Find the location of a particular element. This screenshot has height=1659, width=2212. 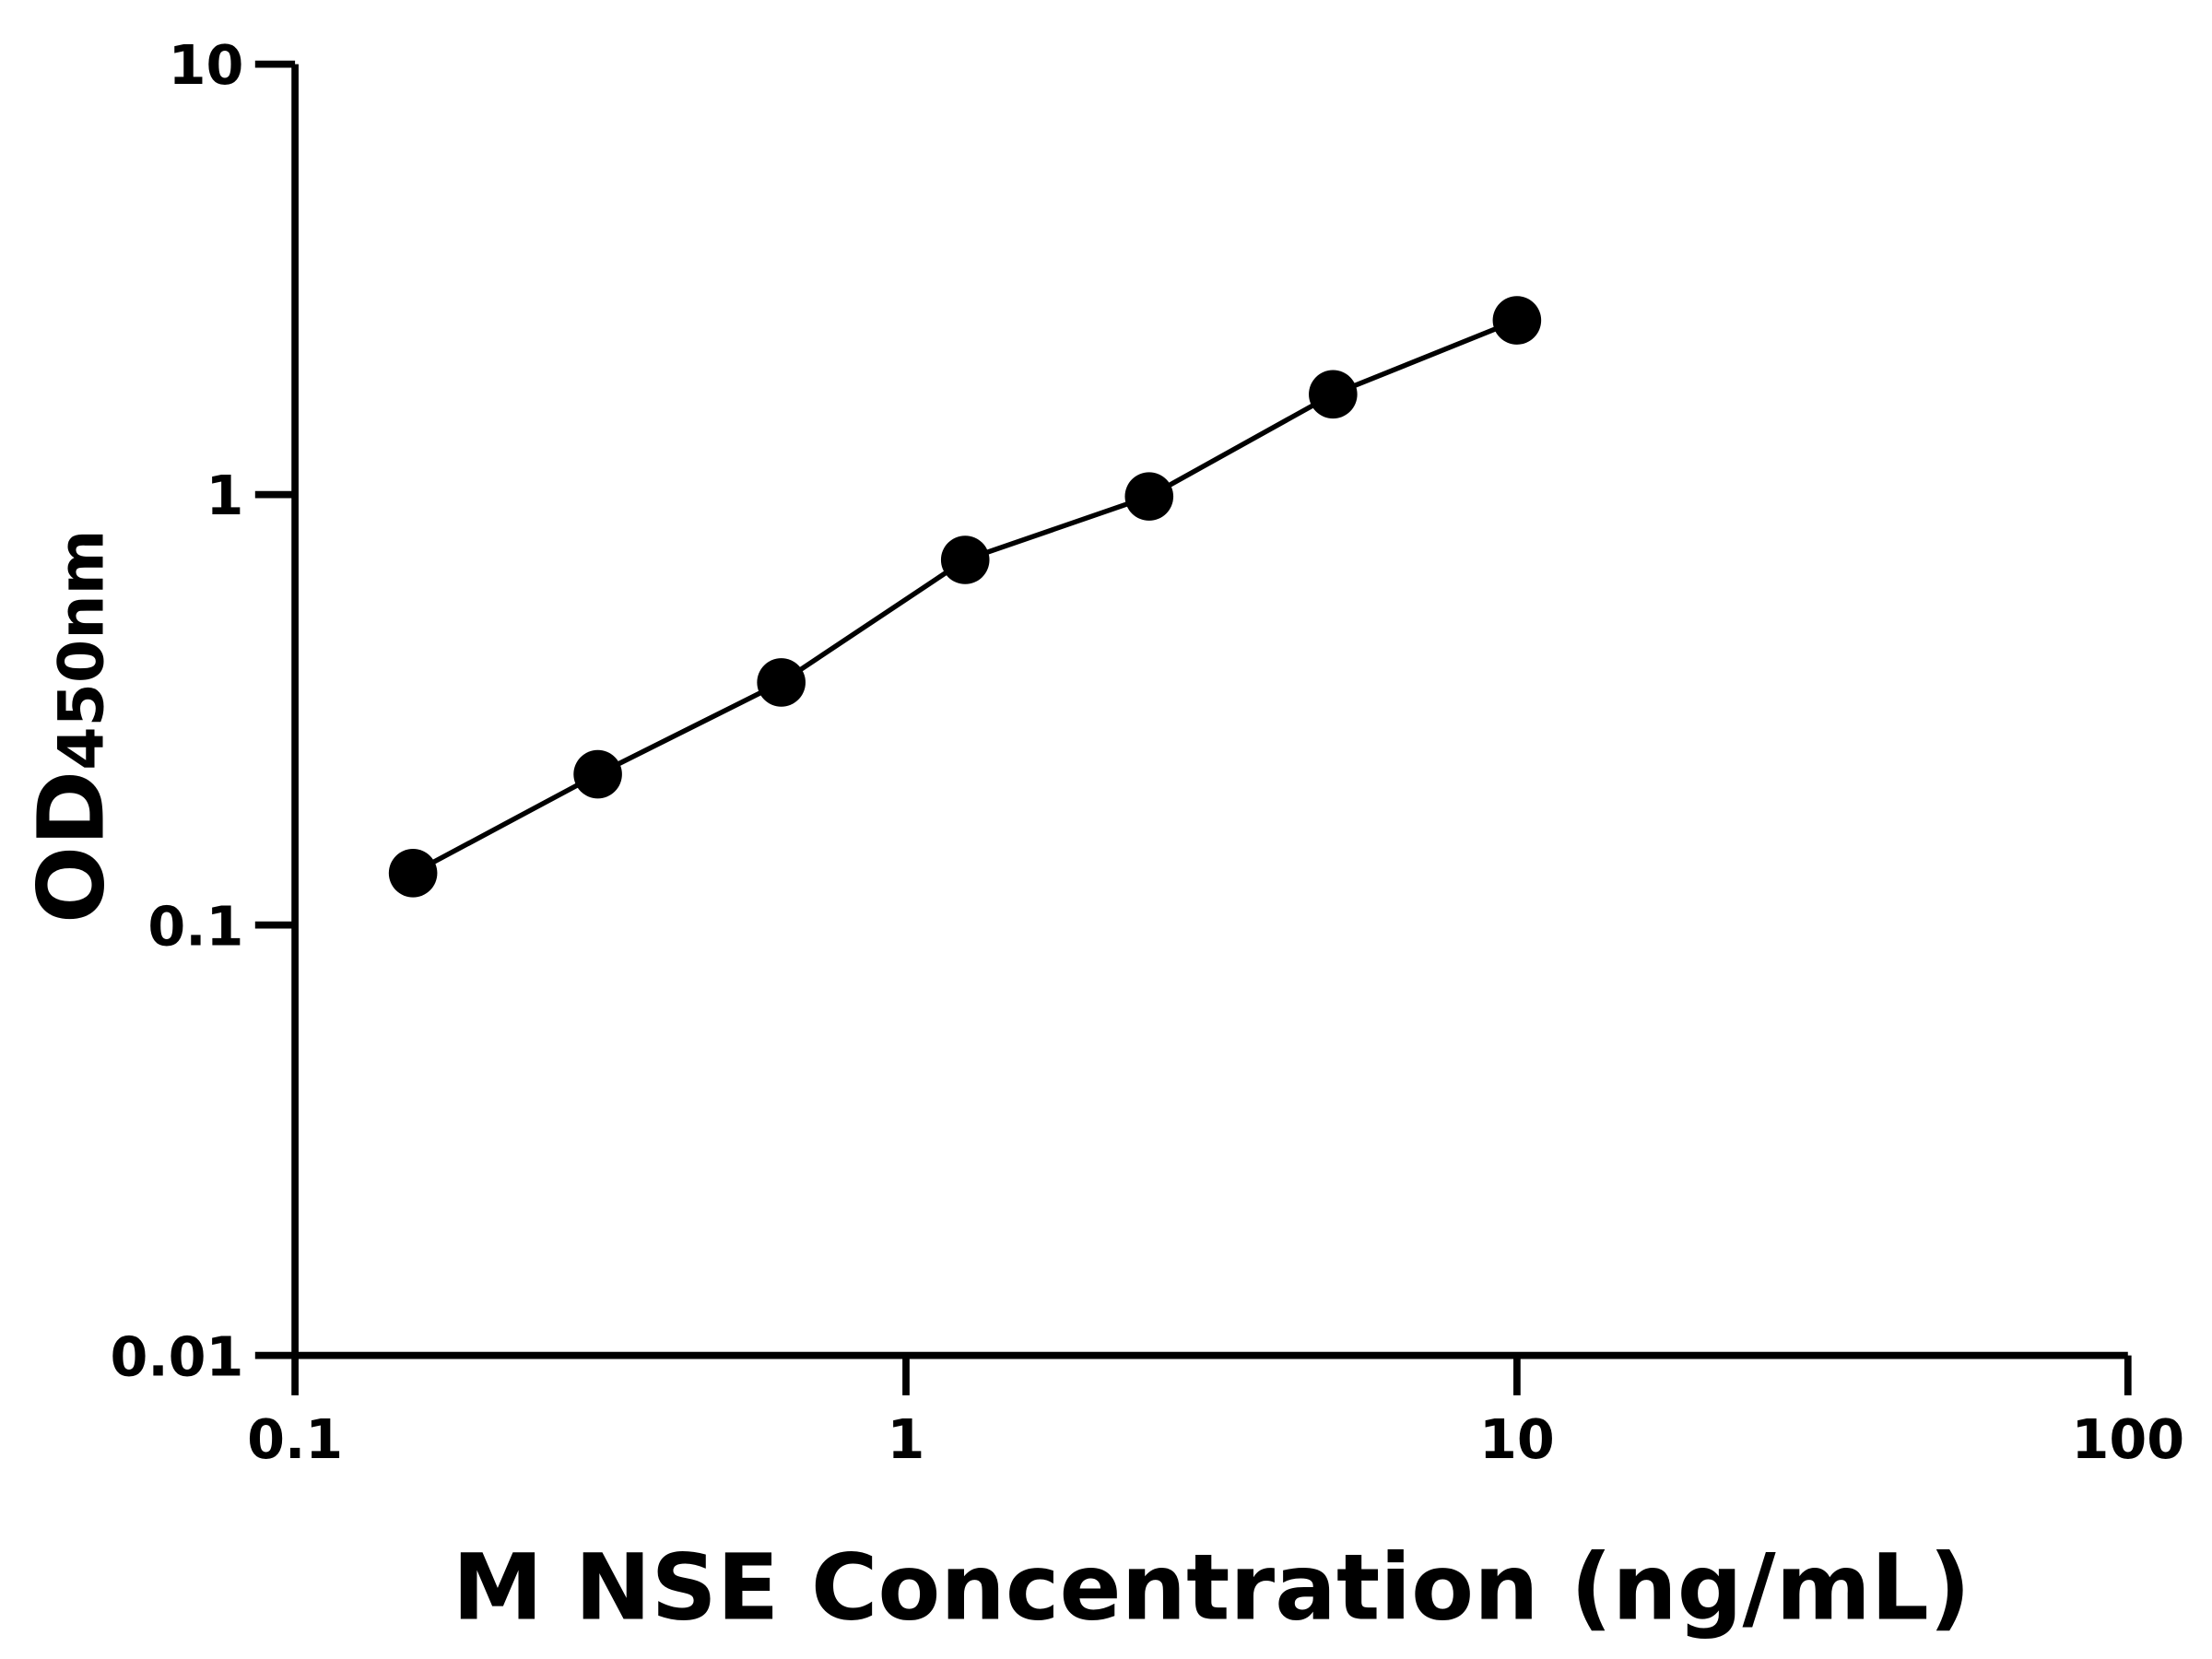

x-tick-label: 10 is located at coordinates (1517, 1439).